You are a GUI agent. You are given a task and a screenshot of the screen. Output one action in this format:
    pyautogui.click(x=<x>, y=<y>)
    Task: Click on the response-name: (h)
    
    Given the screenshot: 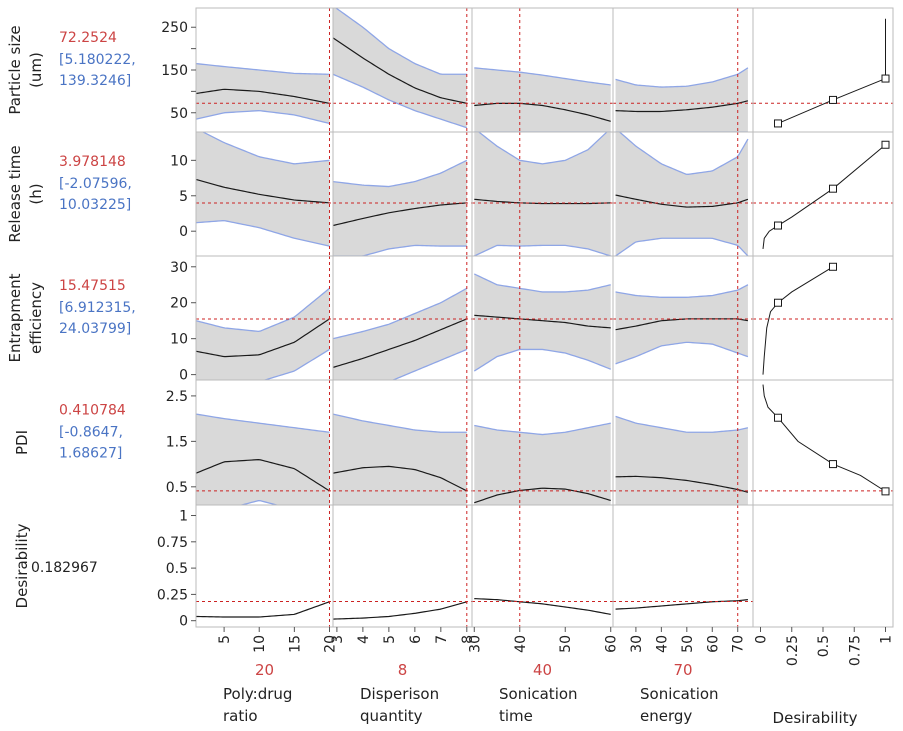 What is the action you would take?
    pyautogui.click(x=36, y=193)
    